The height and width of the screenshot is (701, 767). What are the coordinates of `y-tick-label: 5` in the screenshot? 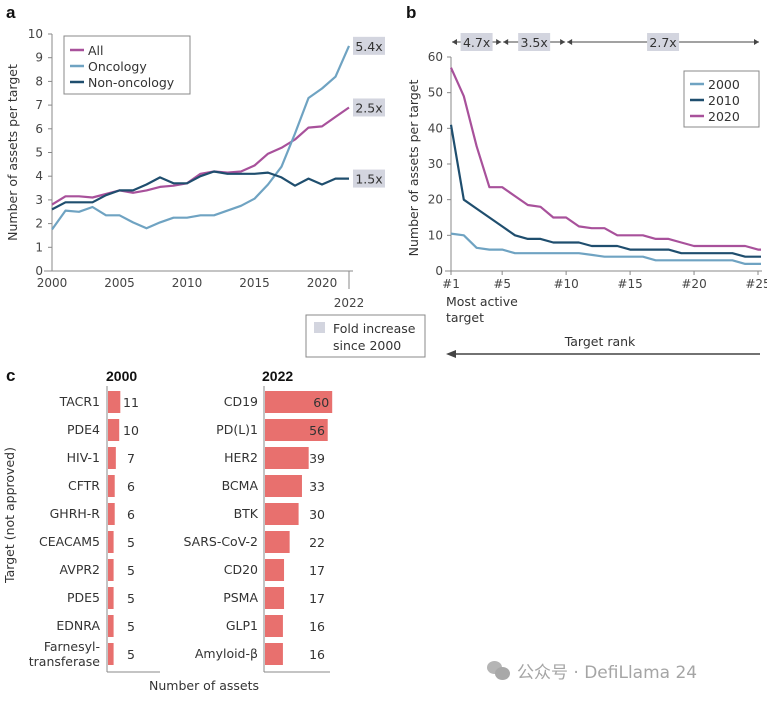 It's located at (39, 153).